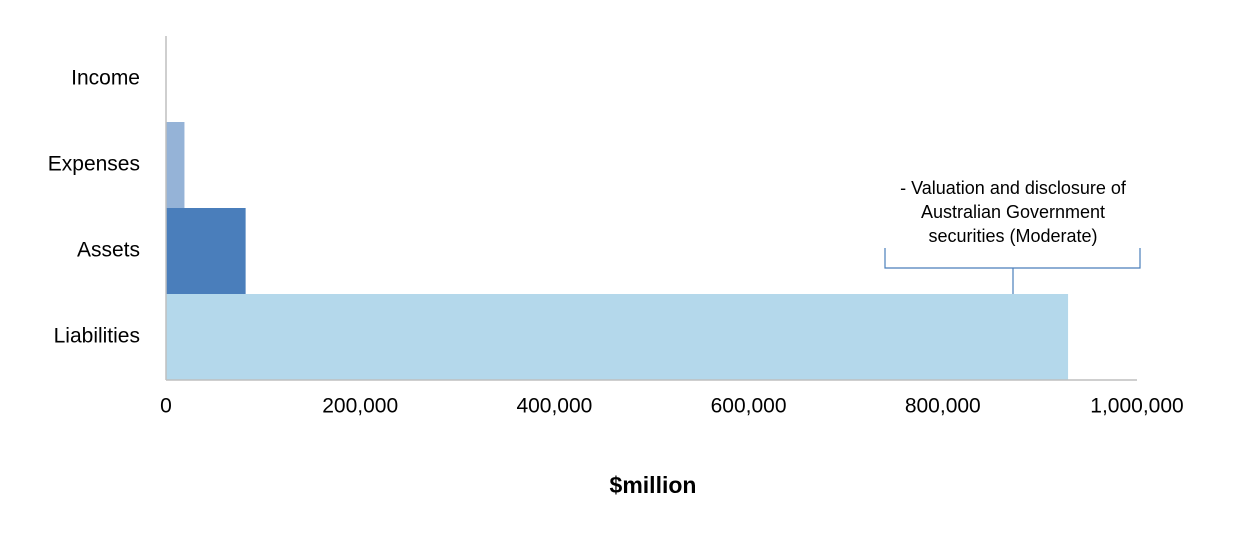 The height and width of the screenshot is (535, 1236). I want to click on x-tick-label: 1,000,000, so click(1136, 406).